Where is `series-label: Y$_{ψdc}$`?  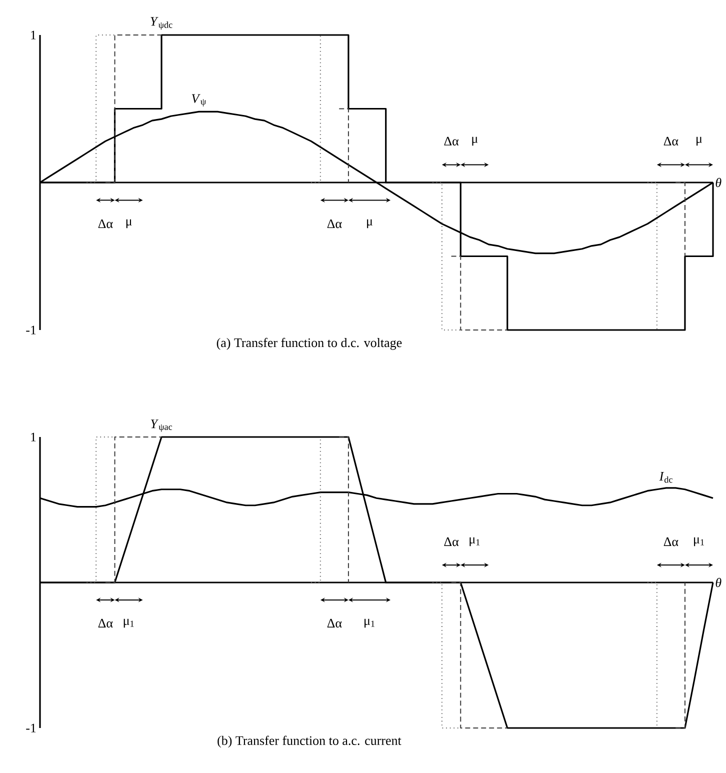 series-label: Y$_{ψdc}$ is located at coordinates (161, 23).